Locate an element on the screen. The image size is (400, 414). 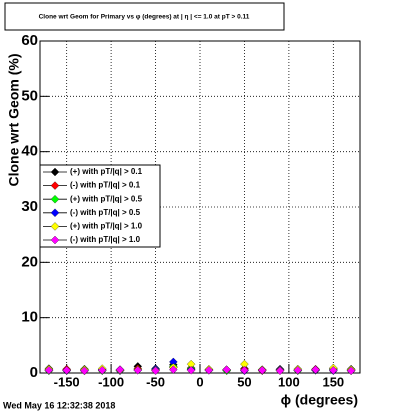
x-axis-label: ϕ (degrees) is located at coordinates (319, 400).